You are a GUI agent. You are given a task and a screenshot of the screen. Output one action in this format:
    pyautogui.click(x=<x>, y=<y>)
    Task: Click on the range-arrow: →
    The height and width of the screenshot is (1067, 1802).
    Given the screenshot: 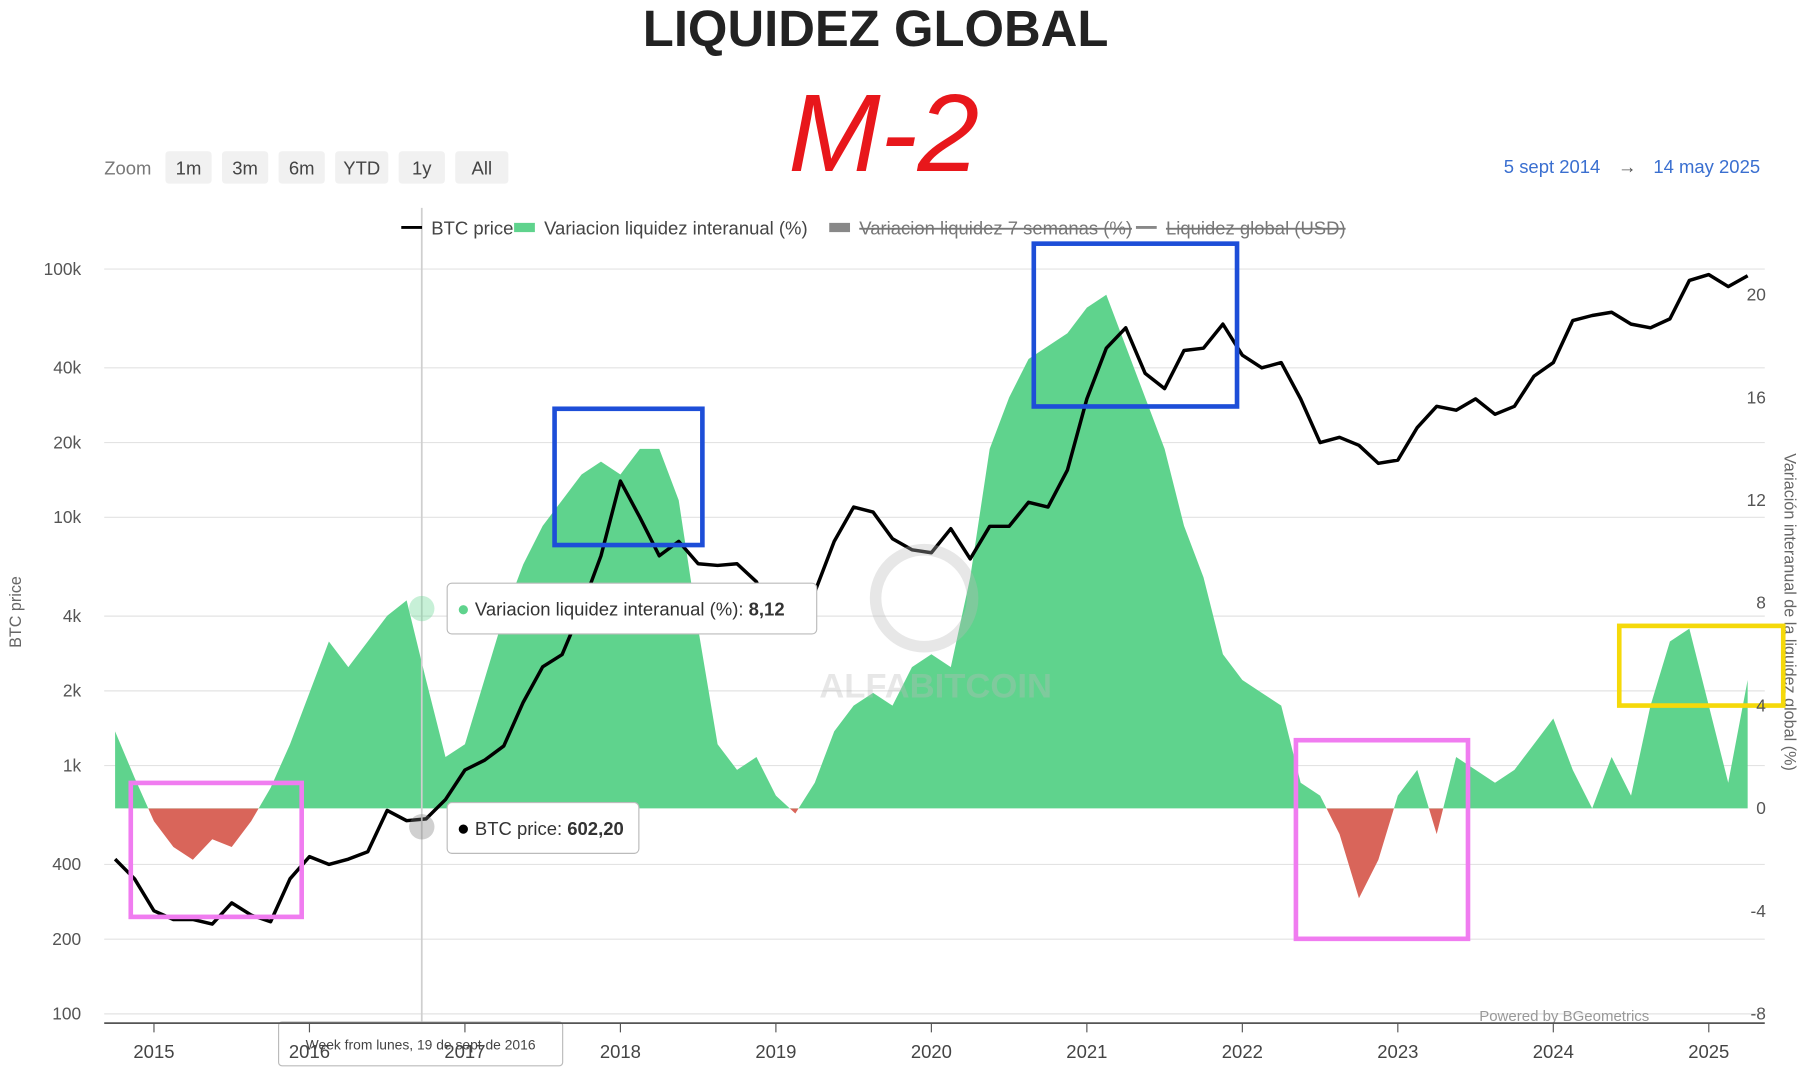 What is the action you would take?
    pyautogui.click(x=1627, y=166)
    